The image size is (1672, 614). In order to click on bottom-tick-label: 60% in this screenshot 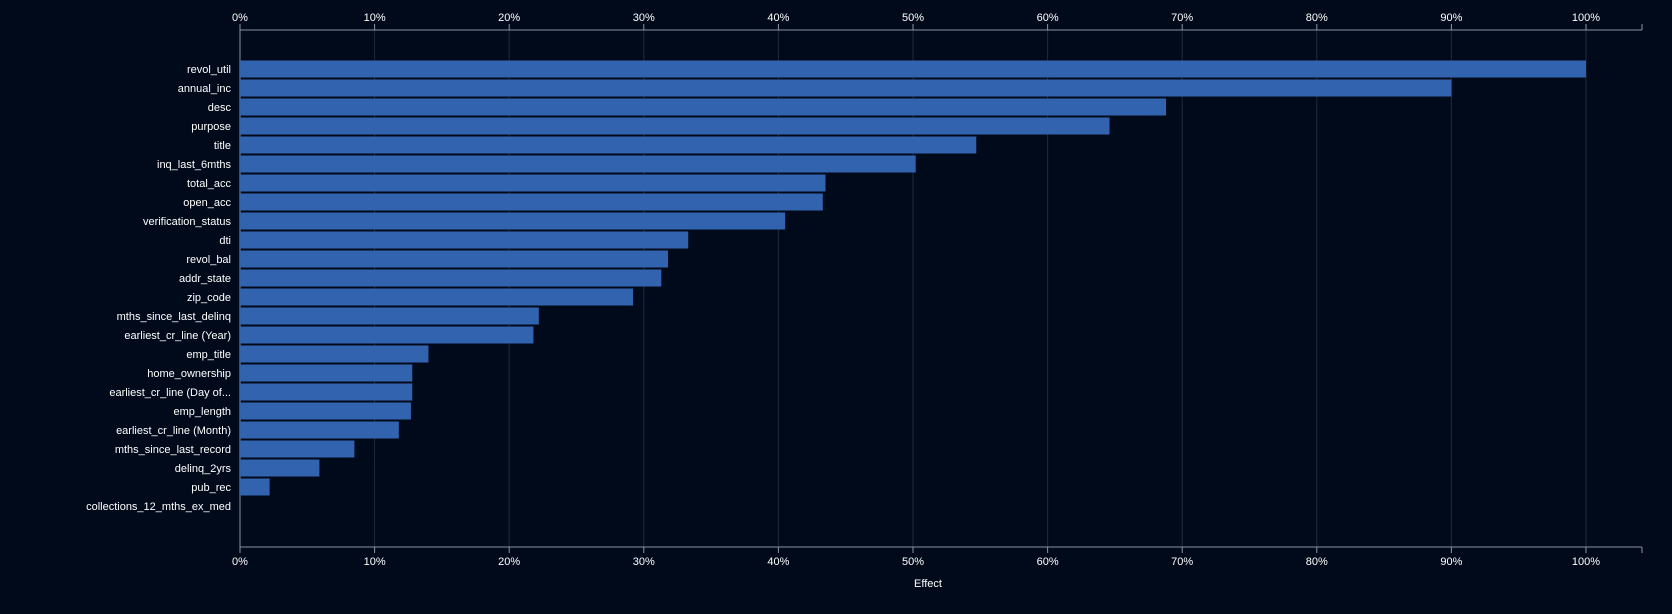, I will do `click(1048, 562)`.